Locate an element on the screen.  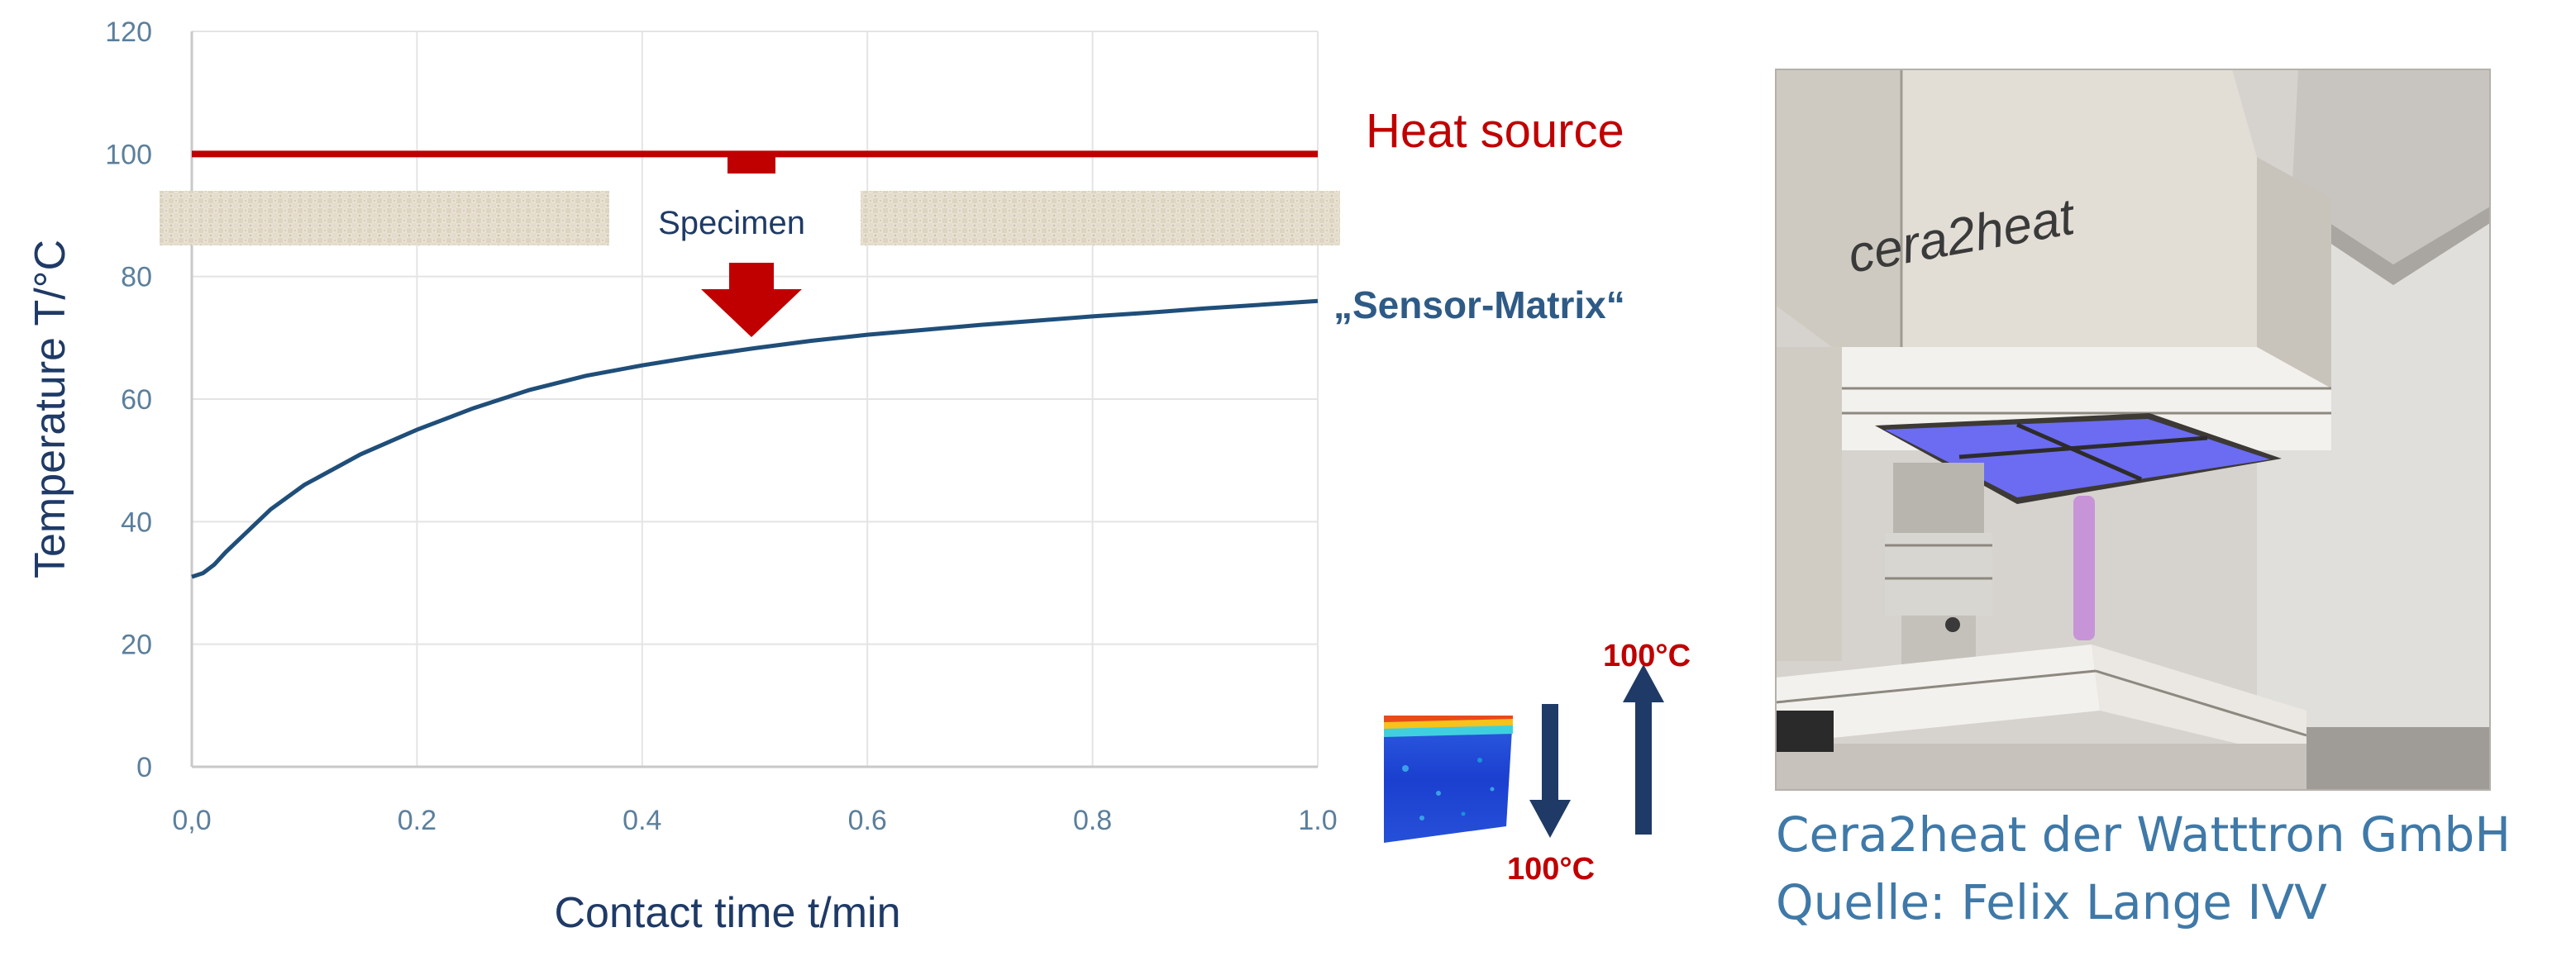
thermal-inset: 100°C 100°C is located at coordinates (1537, 763).